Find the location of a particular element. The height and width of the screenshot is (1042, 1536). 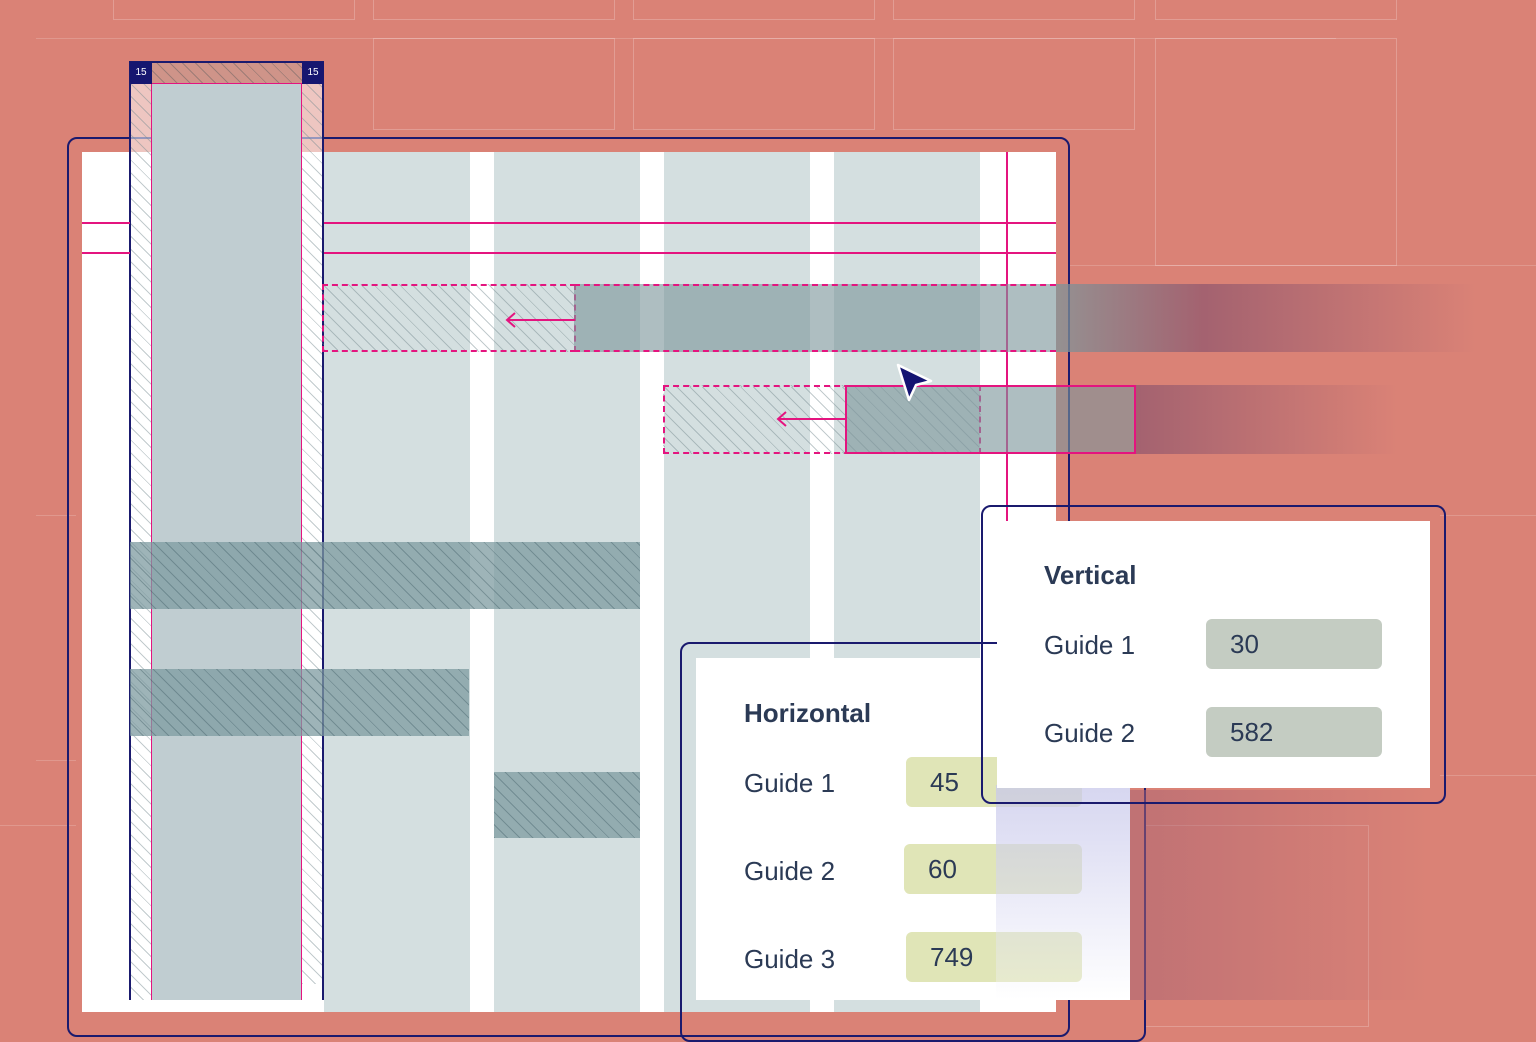

vertical-panel-outline is located at coordinates (1213, 654).